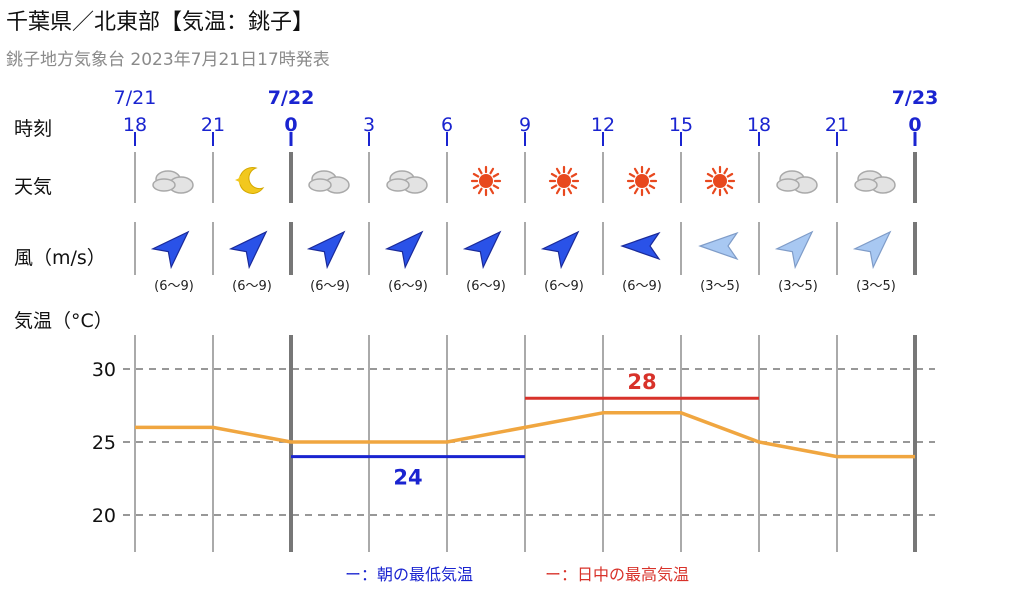  What do you see at coordinates (681, 125) in the screenshot?
I see `hour-label: 15` at bounding box center [681, 125].